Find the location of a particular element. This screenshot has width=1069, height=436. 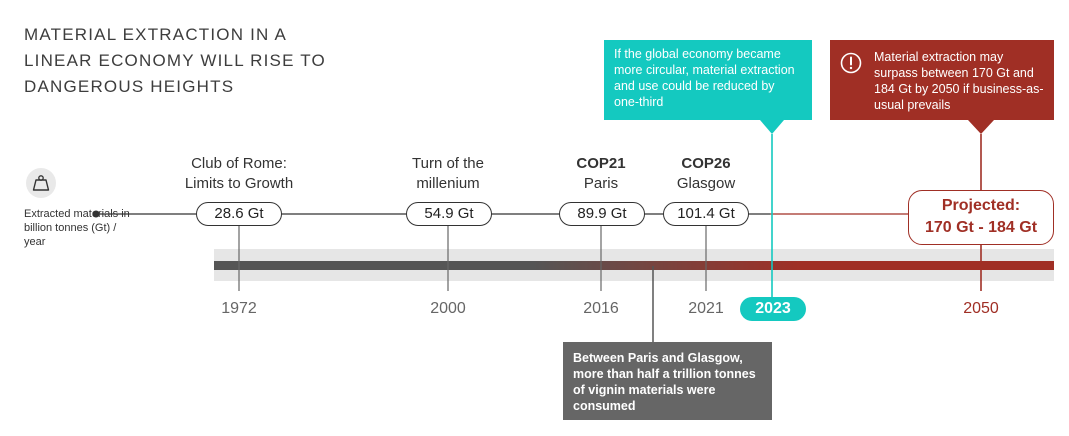

milestone-line-2: Limits to Growth is located at coordinates (239, 183).